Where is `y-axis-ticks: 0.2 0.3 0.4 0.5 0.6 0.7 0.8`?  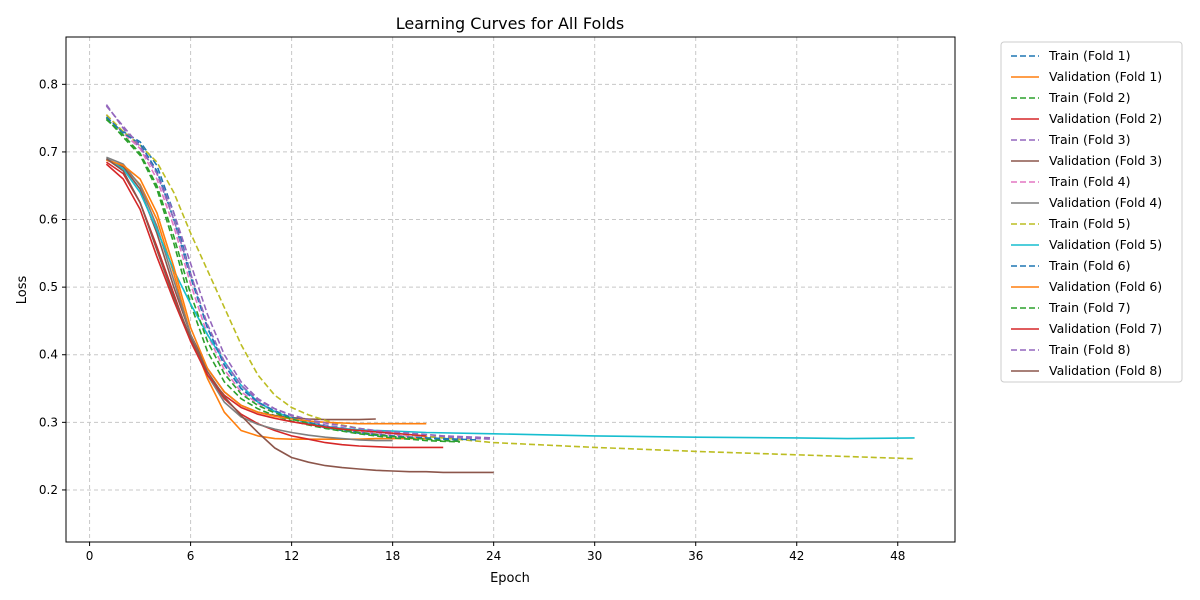
y-axis-ticks: 0.2 0.3 0.4 0.5 0.6 0.7 0.8 is located at coordinates (52, 287).